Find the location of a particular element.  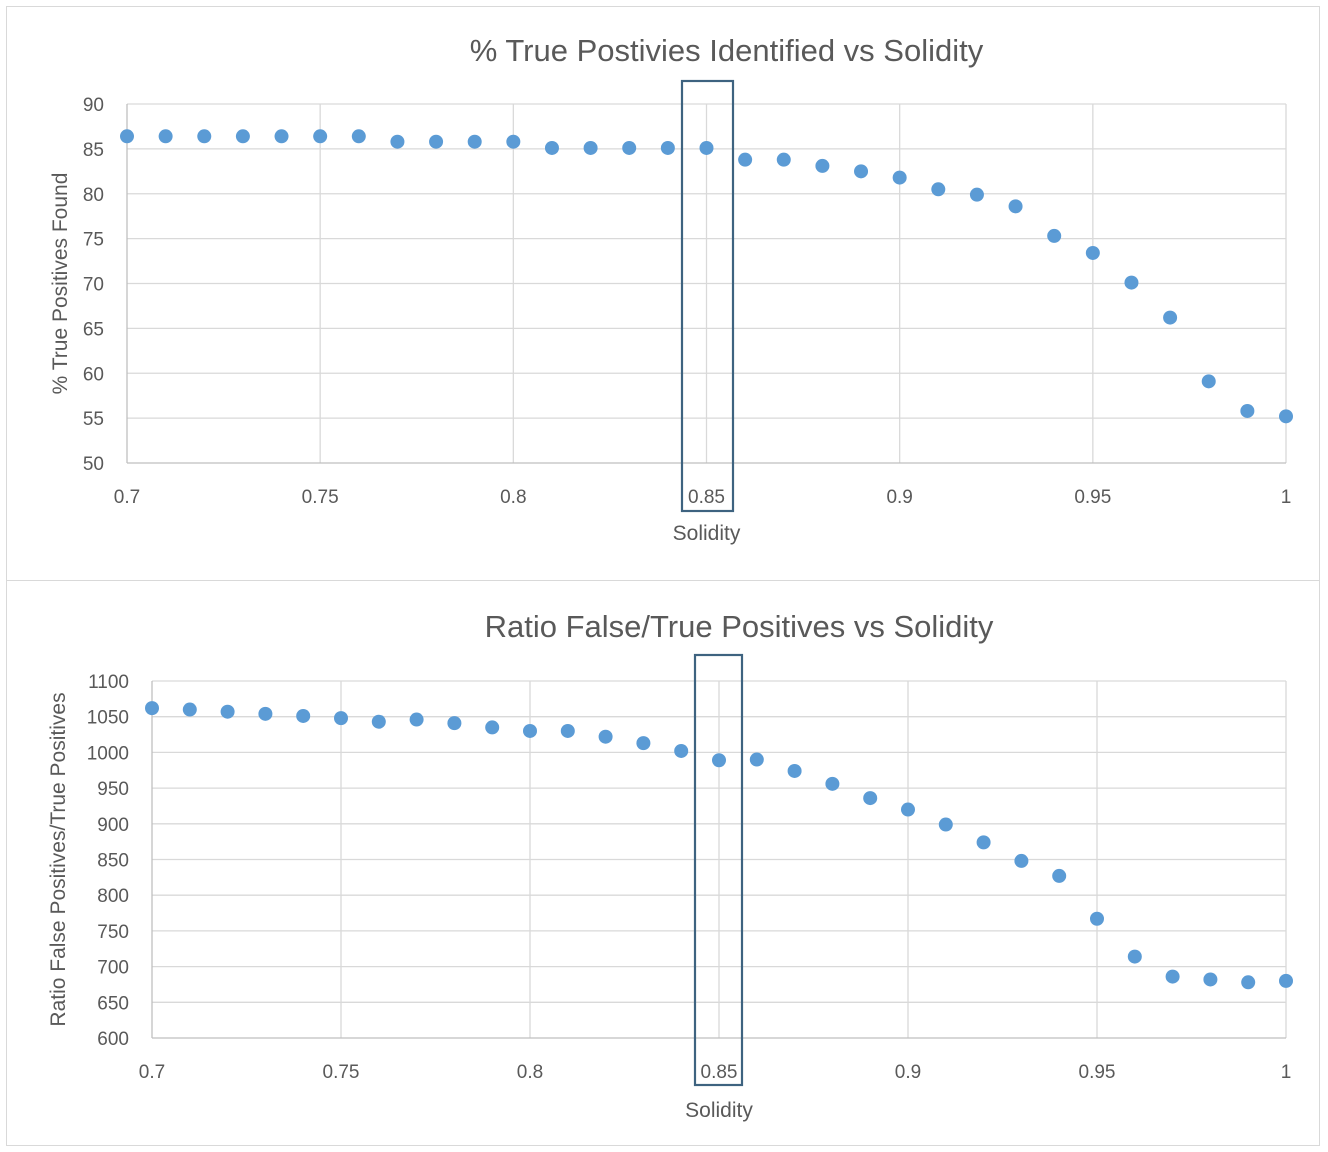

y-tick-label: 950 is located at coordinates (113, 789).